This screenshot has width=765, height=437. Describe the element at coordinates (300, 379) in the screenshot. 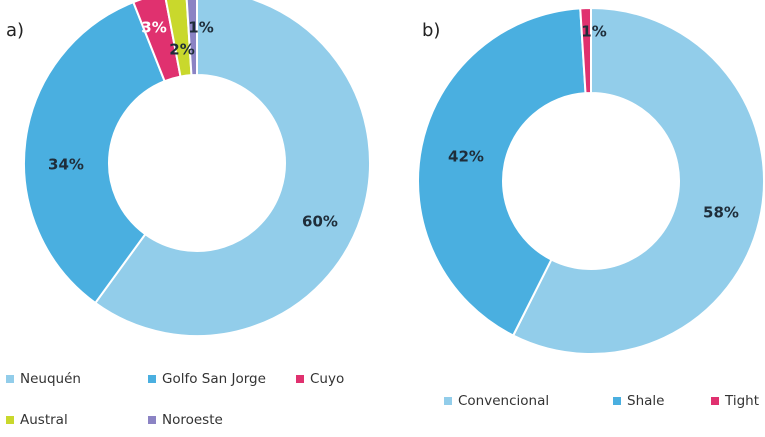

I see `legend-swatch-cuyo` at that location.